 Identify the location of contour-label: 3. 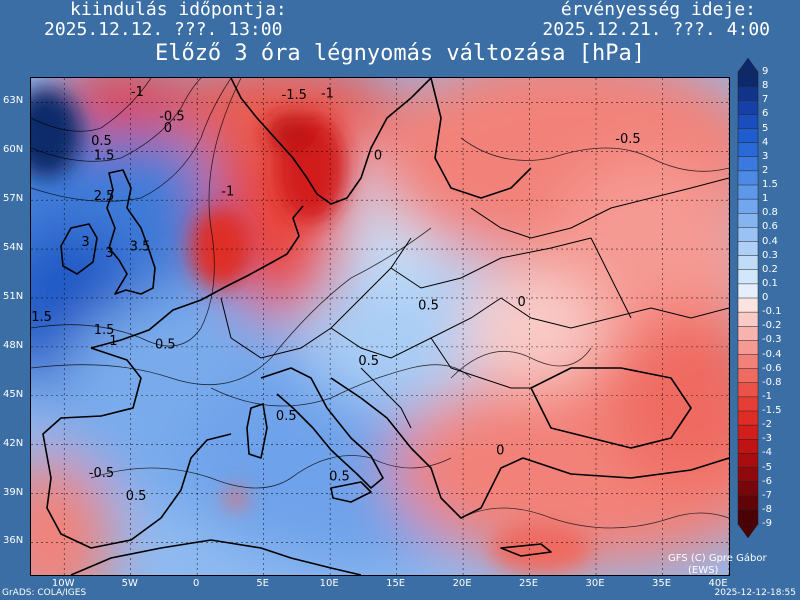
(109, 253).